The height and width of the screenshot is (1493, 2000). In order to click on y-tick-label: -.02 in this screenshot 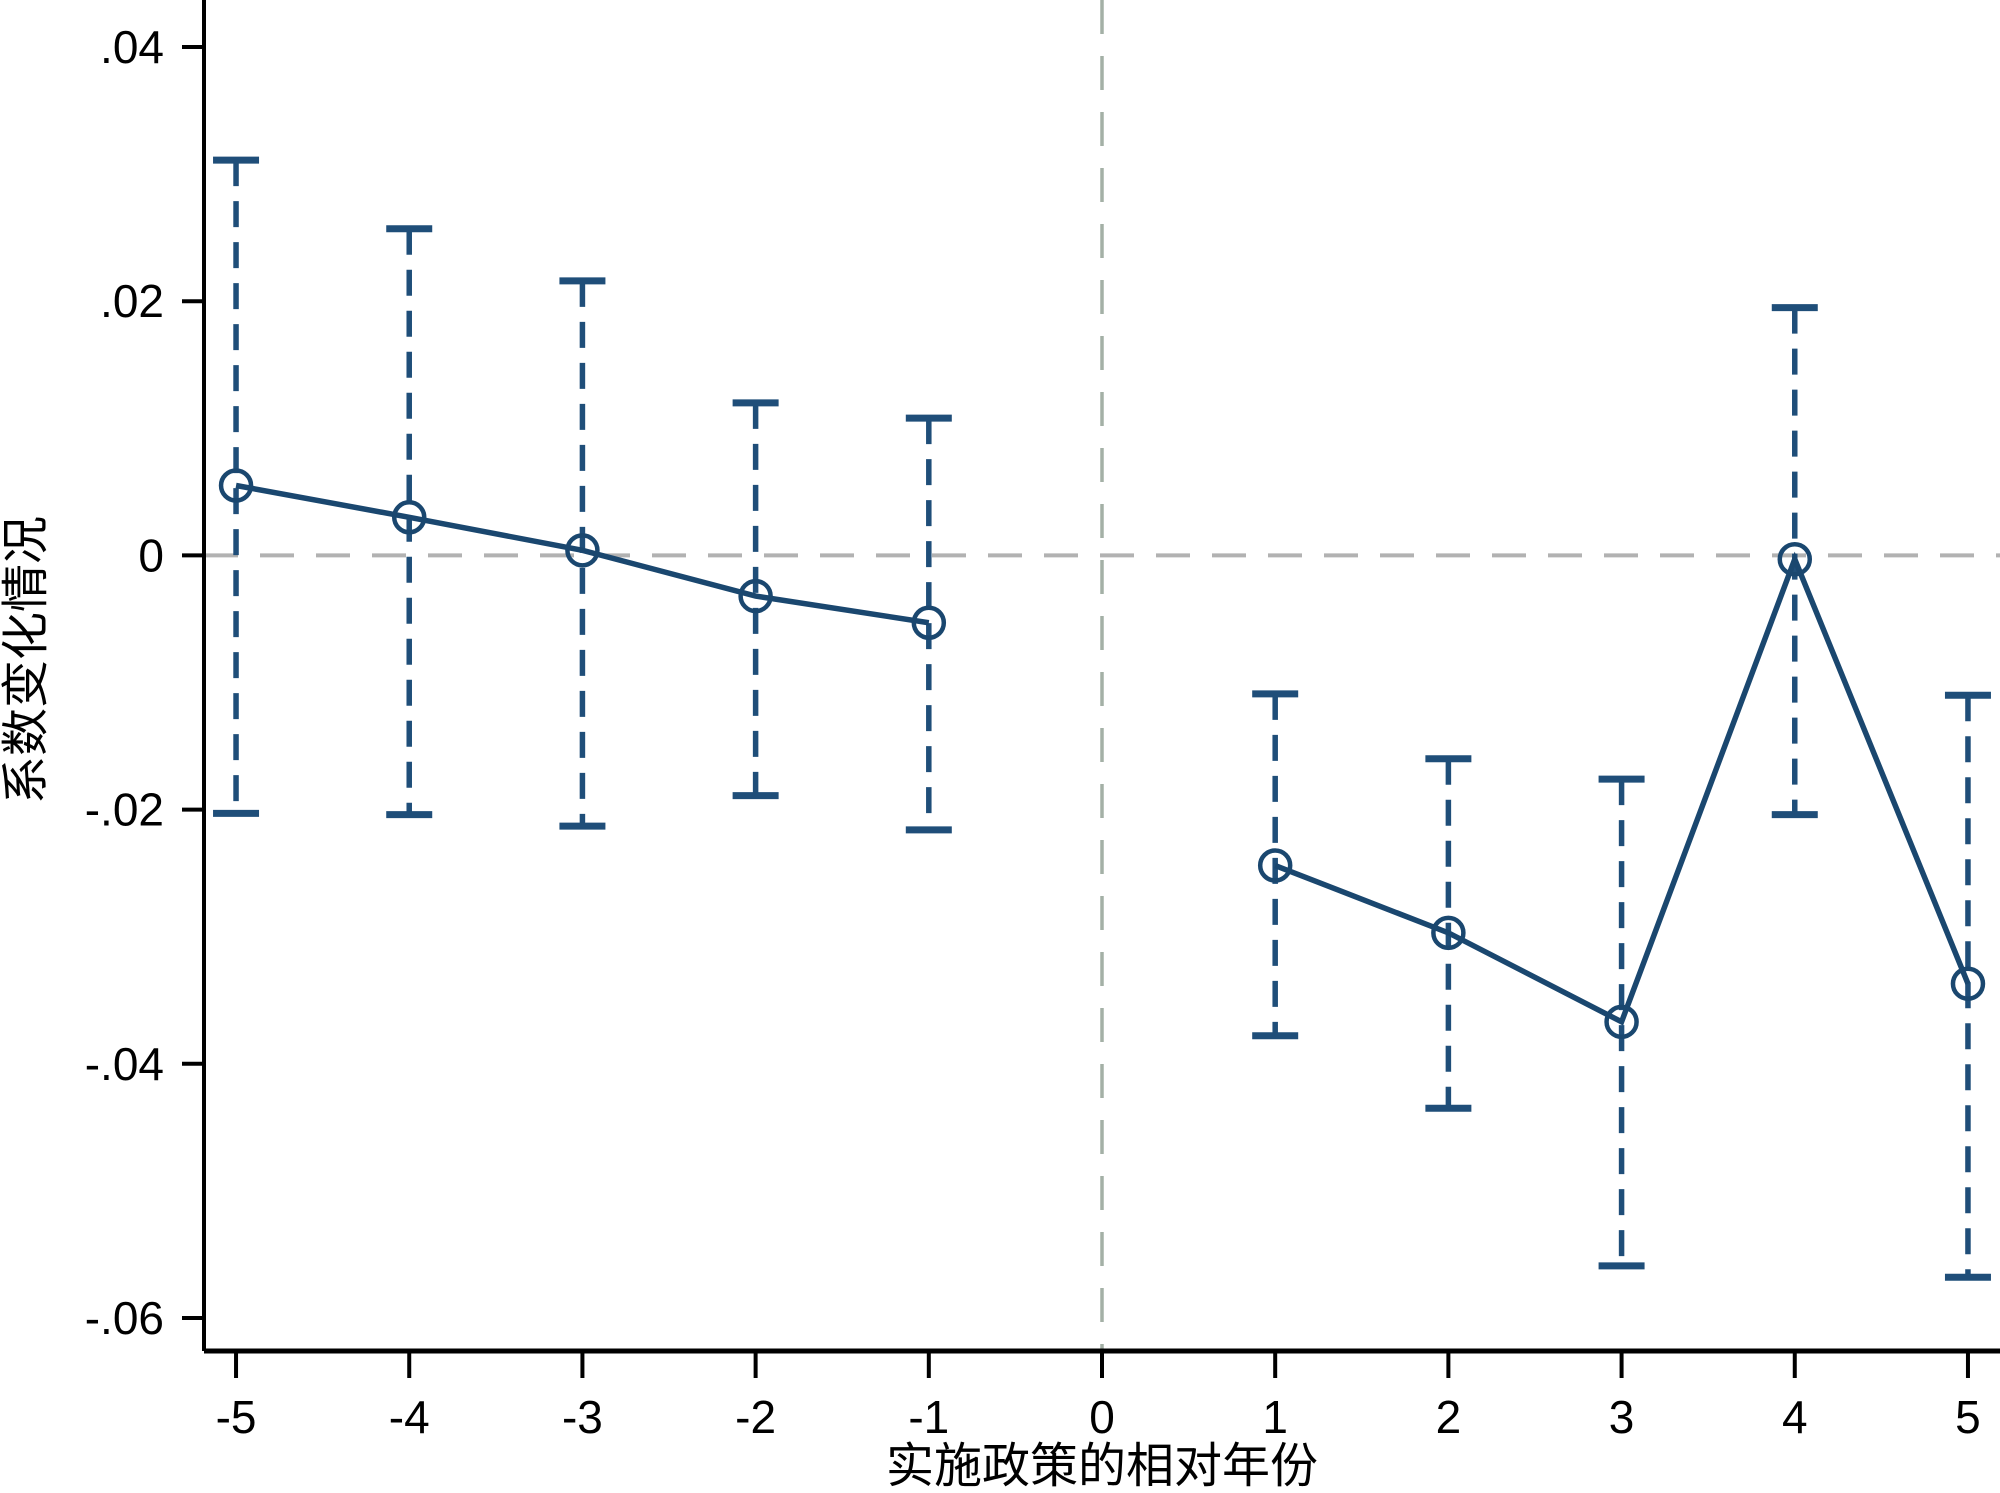, I will do `click(124, 810)`.